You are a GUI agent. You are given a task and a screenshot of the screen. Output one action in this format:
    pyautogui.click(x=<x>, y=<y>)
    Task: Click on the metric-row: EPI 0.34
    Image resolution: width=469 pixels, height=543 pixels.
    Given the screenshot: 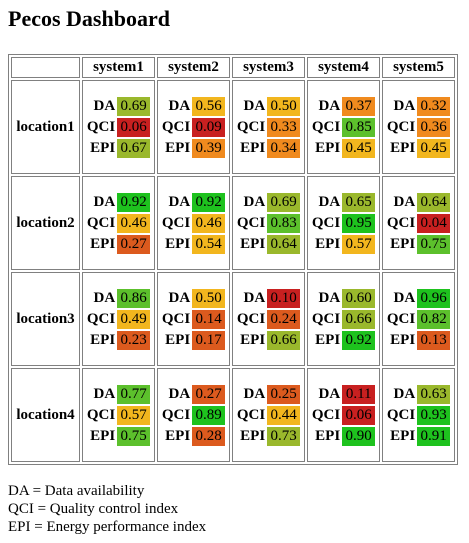 What is the action you would take?
    pyautogui.click(x=269, y=148)
    